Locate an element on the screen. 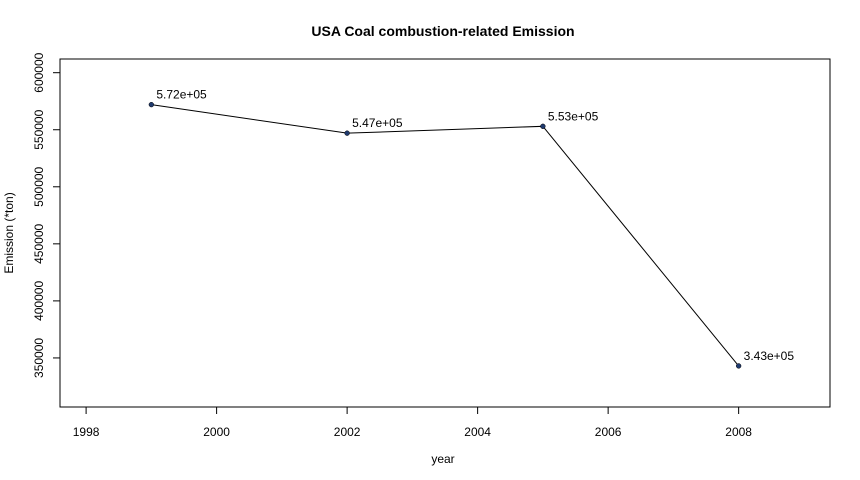 This screenshot has width=860, height=480. x-tick-label: 2002 is located at coordinates (347, 432).